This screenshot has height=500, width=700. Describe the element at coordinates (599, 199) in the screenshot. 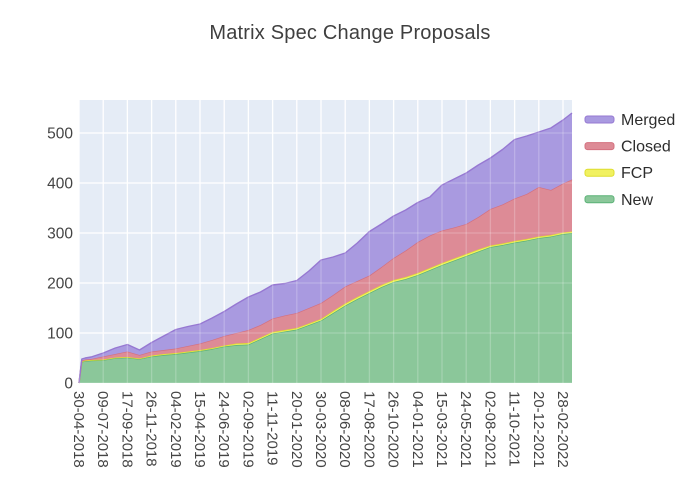

I see `legend-swatch-new` at that location.